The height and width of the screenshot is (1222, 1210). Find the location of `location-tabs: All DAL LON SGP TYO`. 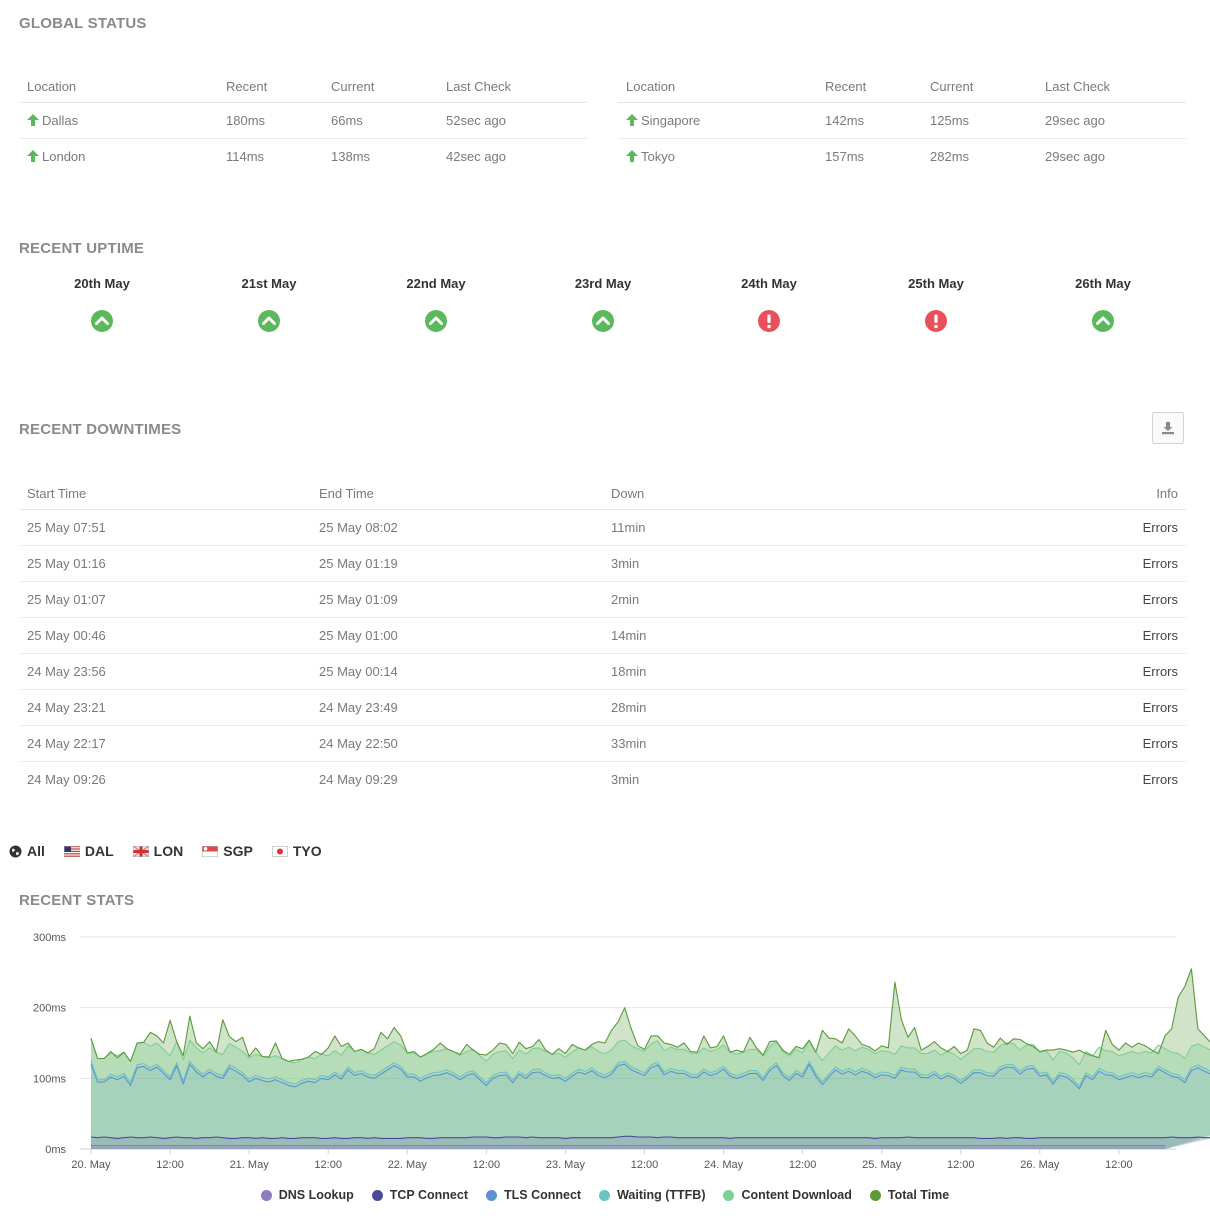

location-tabs: All DAL LON SGP TYO is located at coordinates (175, 851).